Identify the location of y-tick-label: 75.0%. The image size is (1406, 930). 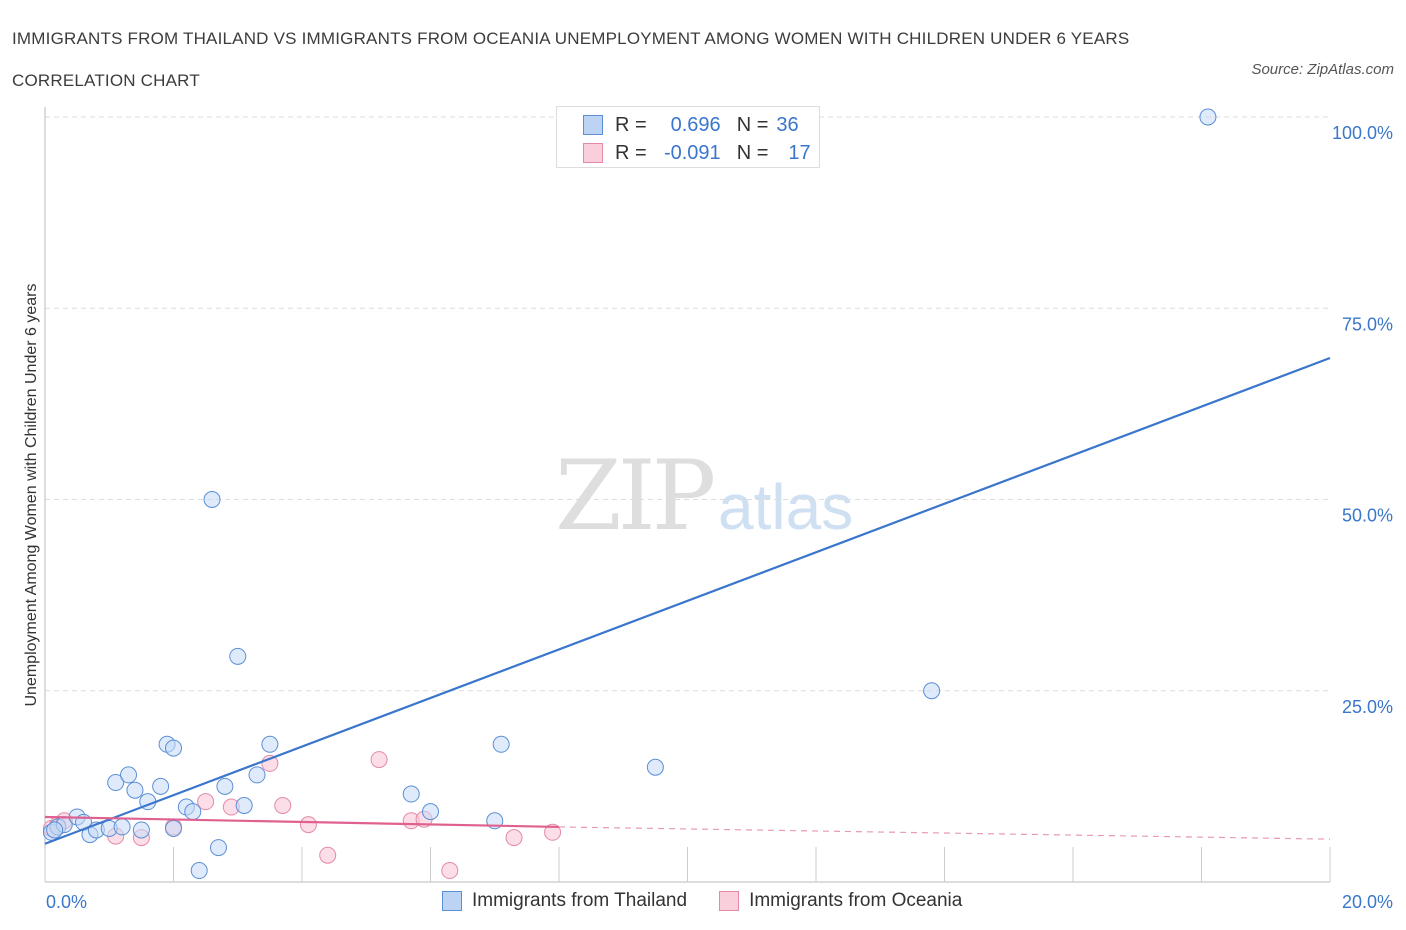
(1367, 324).